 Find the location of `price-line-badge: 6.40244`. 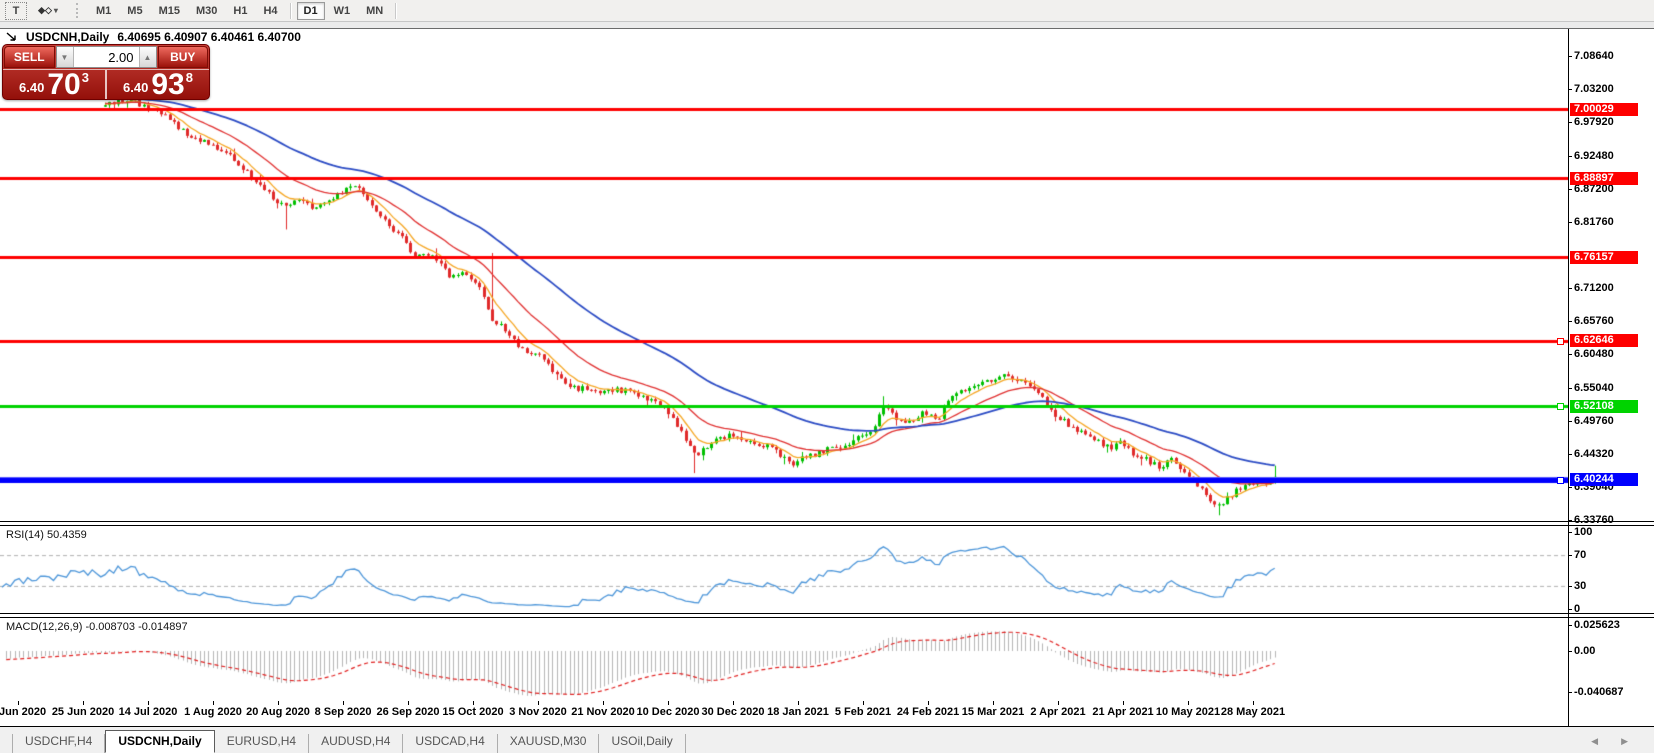

price-line-badge: 6.40244 is located at coordinates (1604, 479).